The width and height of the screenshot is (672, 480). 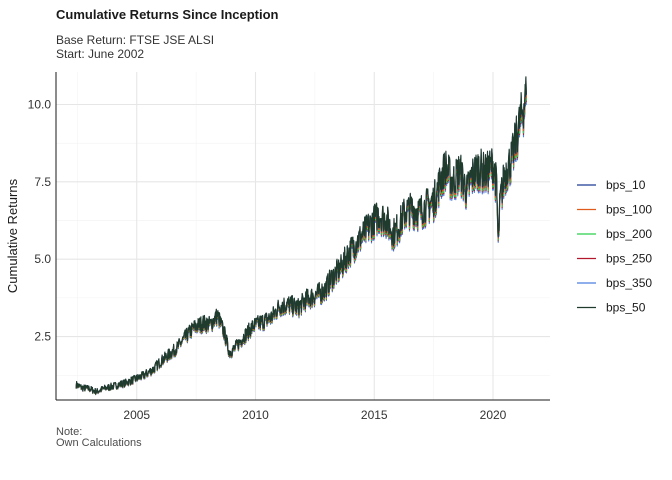 I want to click on x-tick-label: 2005, so click(x=136, y=415).